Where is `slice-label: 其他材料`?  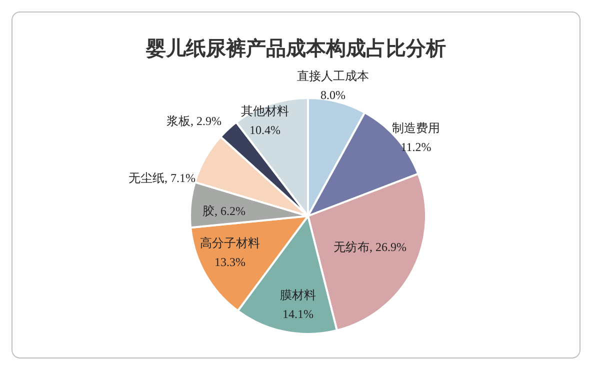 slice-label: 其他材料 is located at coordinates (265, 111).